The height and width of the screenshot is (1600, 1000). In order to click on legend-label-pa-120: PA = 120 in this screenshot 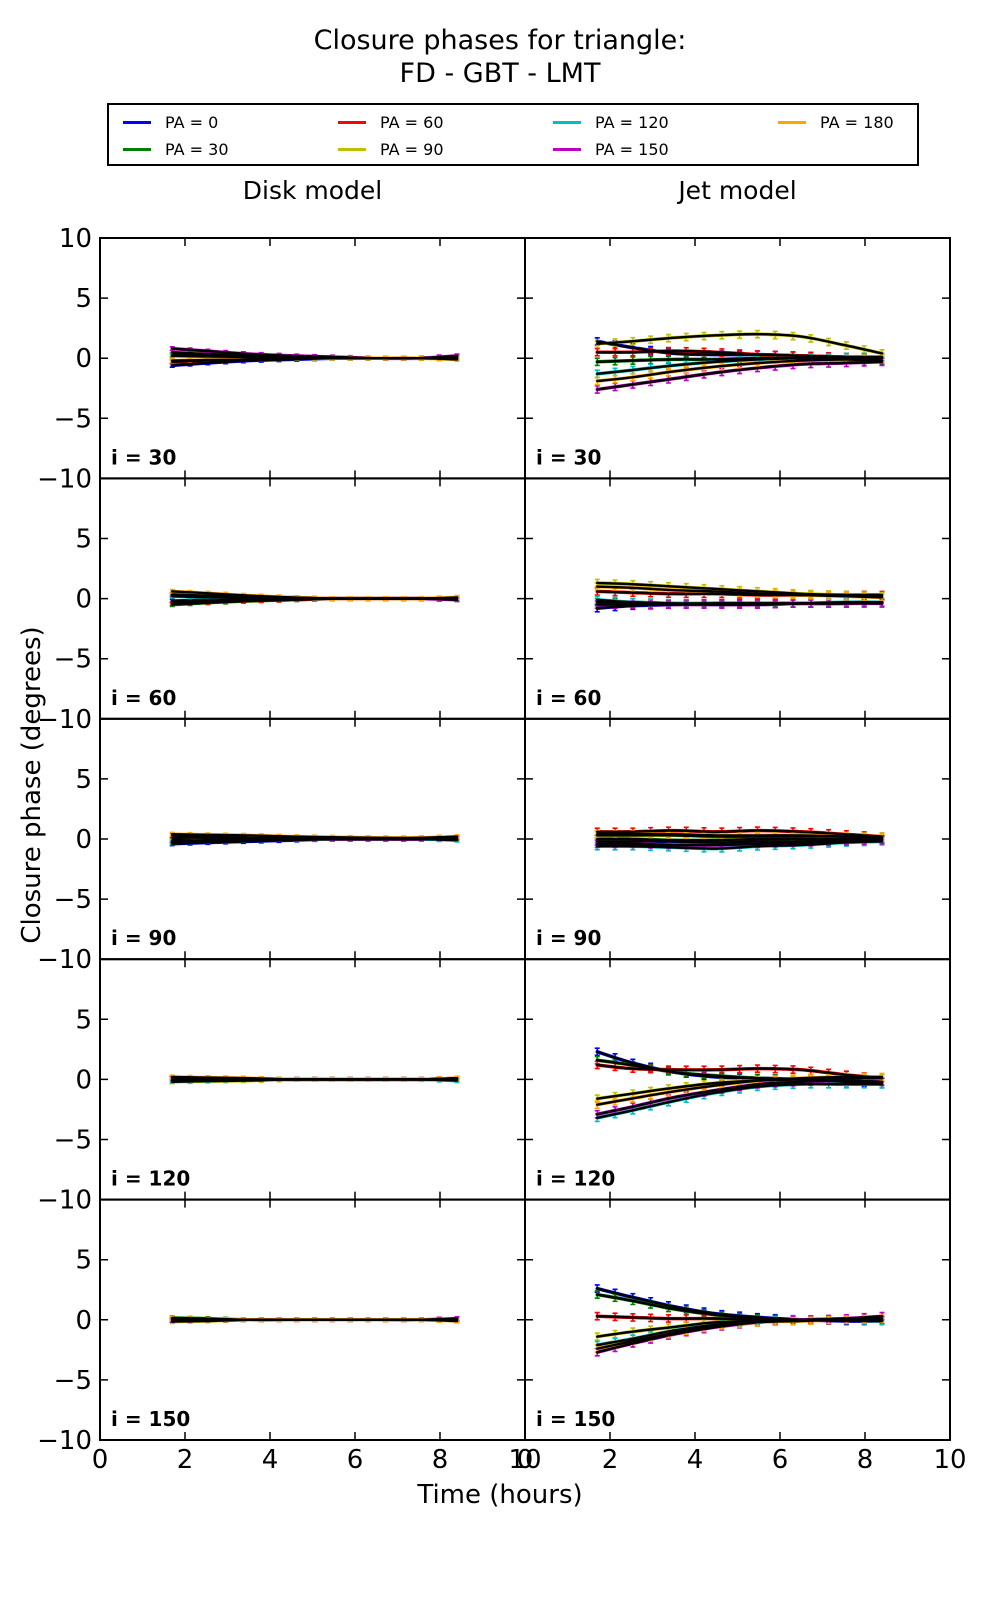, I will do `click(632, 122)`.